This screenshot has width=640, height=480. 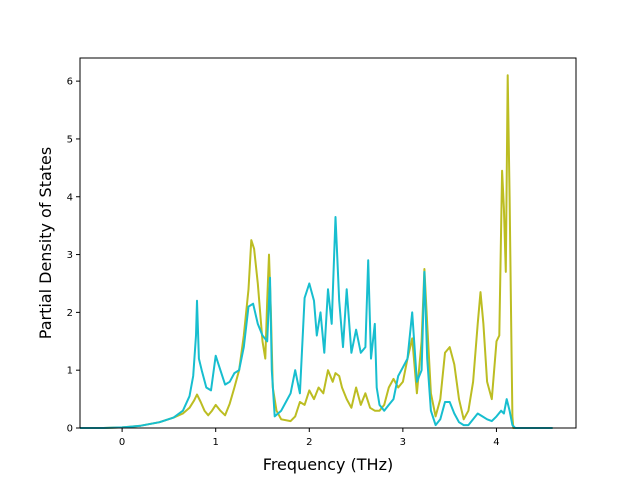 I want to click on y-axis-ticks: 0 1 2 3 4 5 6, so click(x=73, y=256).